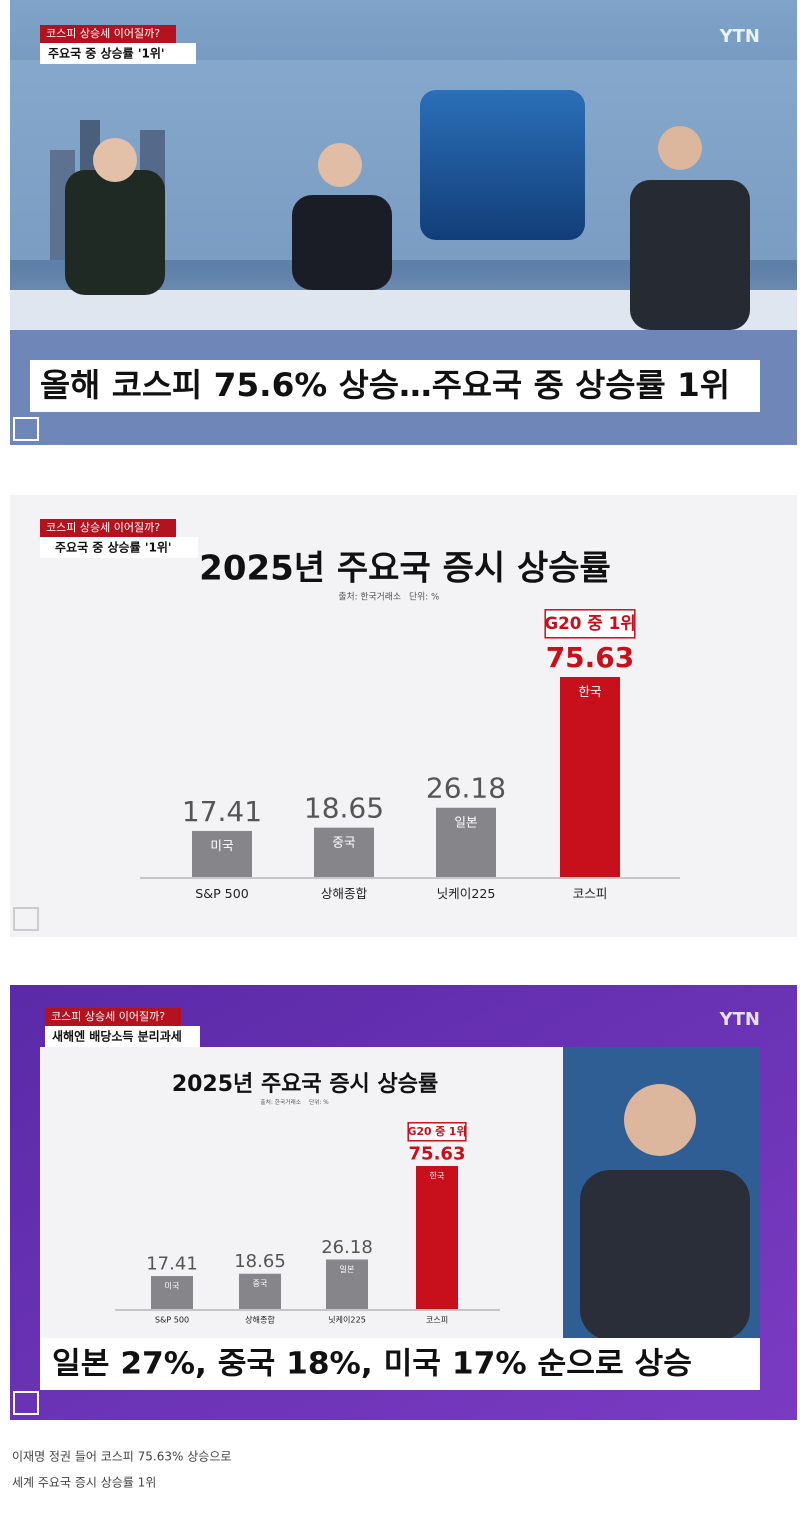 The width and height of the screenshot is (800, 1536). What do you see at coordinates (340, 165) in the screenshot?
I see `anchor-2-head` at bounding box center [340, 165].